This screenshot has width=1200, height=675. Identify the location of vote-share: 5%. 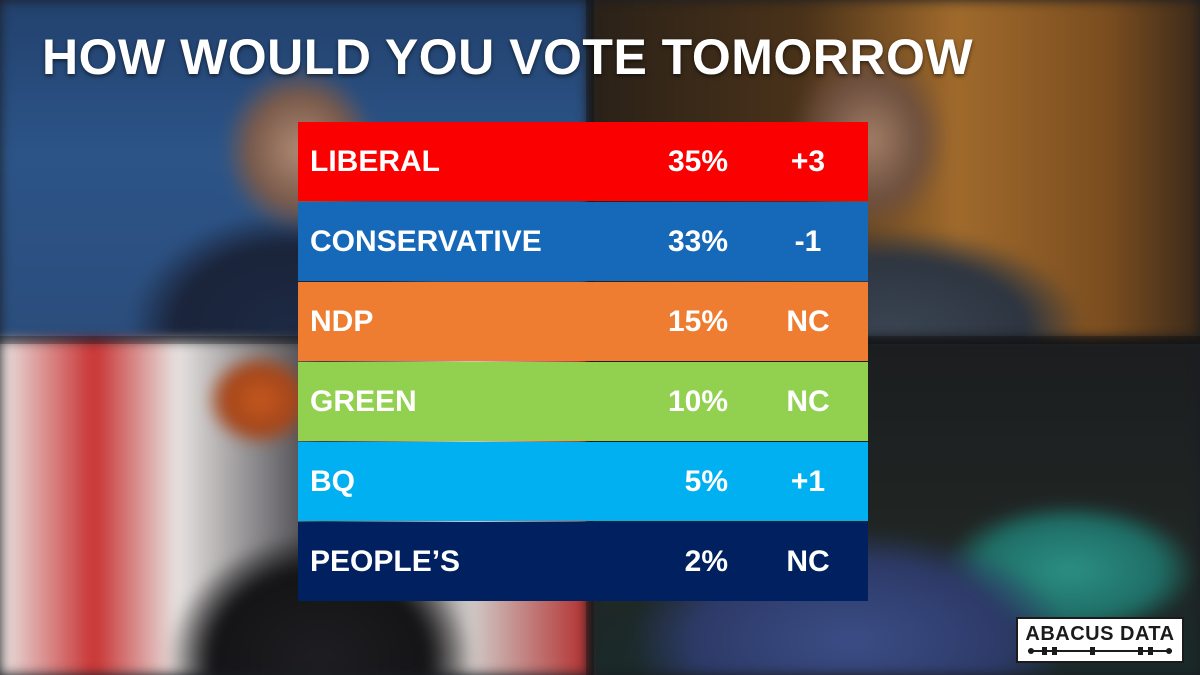
(706, 481).